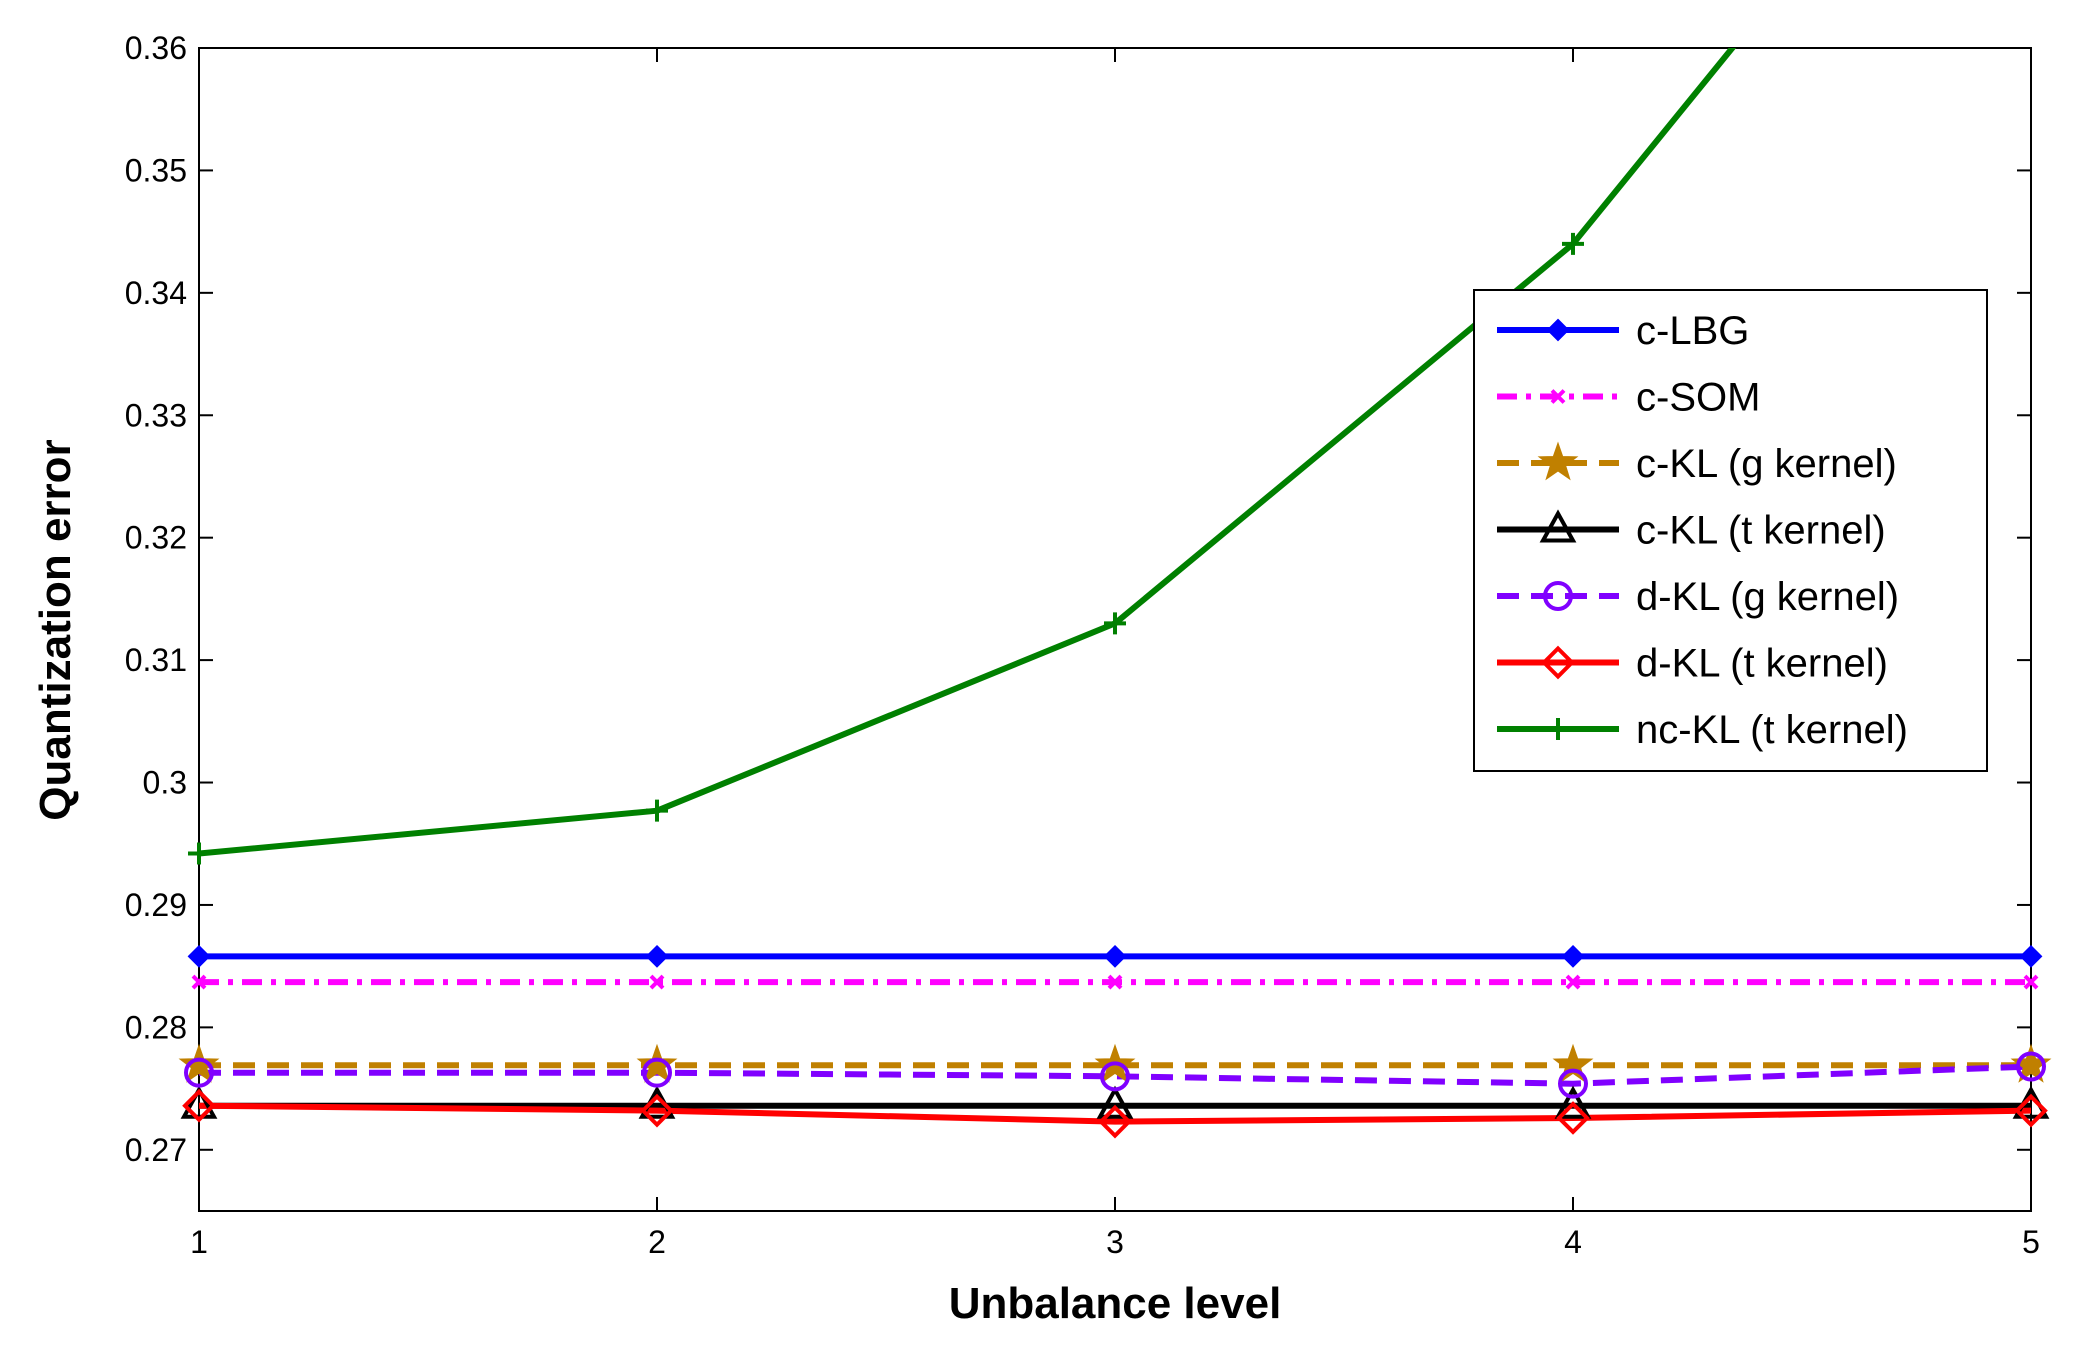 This screenshot has width=2088, height=1365. I want to click on legend-label: c-KL (t kernel), so click(1761, 531).